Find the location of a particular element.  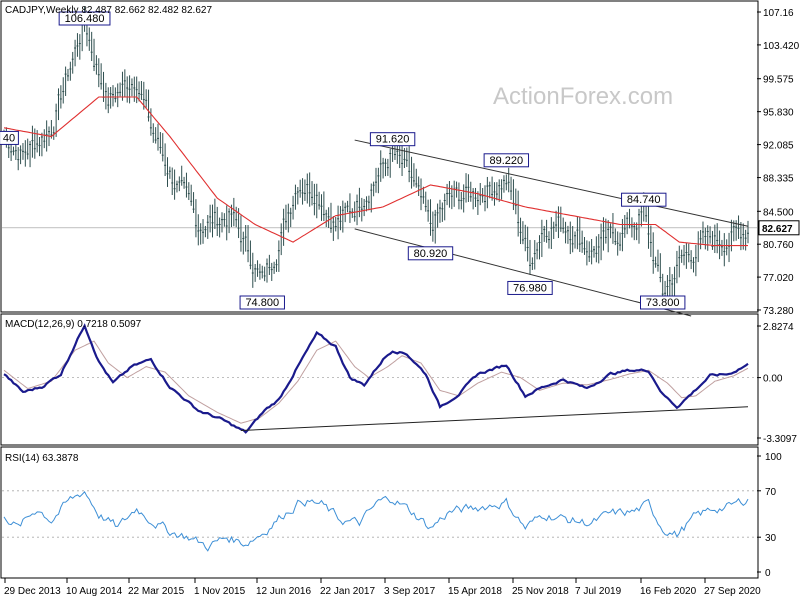

rsi-y-tick-label: 30 is located at coordinates (771, 538).